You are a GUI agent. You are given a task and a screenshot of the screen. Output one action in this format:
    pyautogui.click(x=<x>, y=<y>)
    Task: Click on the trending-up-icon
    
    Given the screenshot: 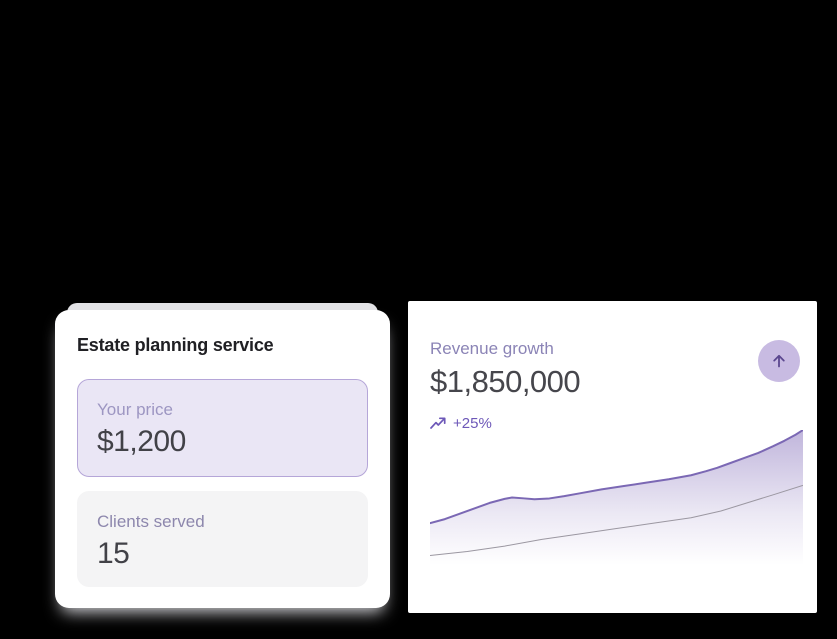 What is the action you would take?
    pyautogui.click(x=438, y=423)
    